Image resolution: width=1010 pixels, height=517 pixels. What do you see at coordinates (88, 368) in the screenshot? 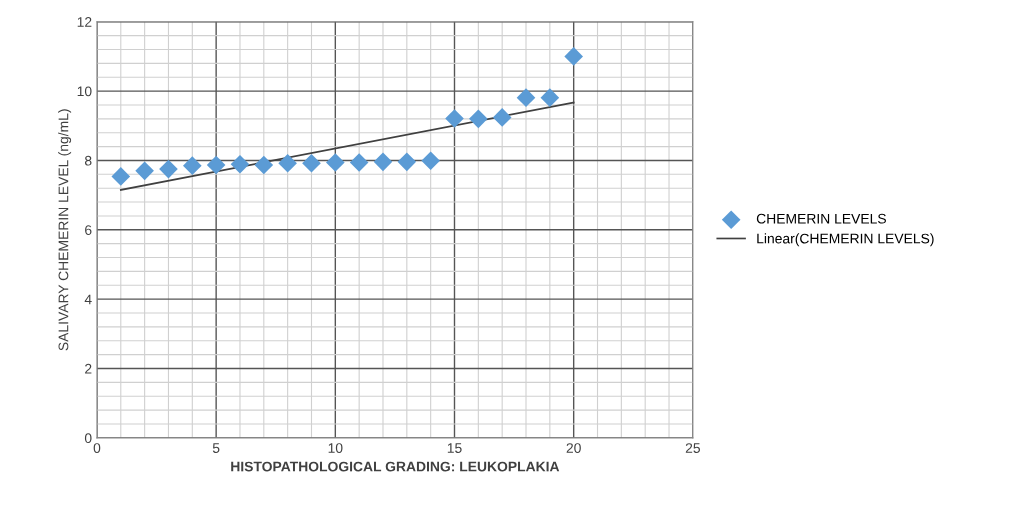
I see `y-tick-label: 2` at bounding box center [88, 368].